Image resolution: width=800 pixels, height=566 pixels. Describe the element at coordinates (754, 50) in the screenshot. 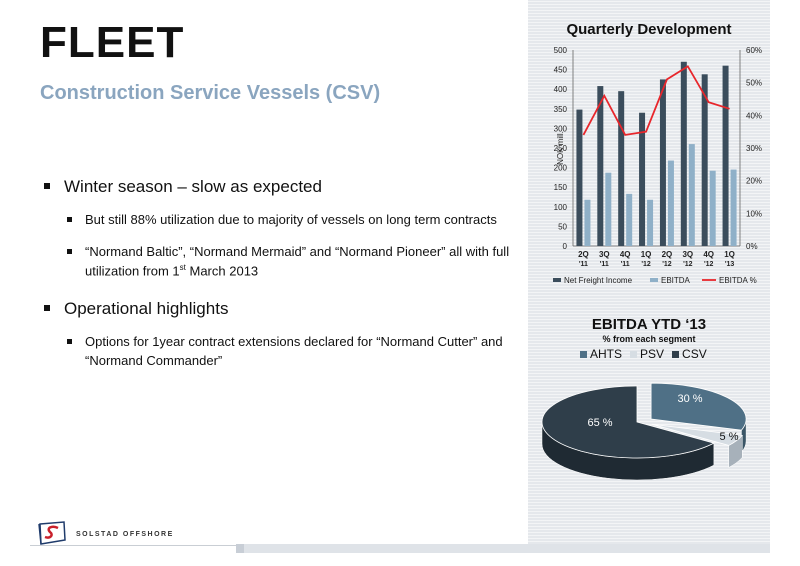

I see `y2-tick-label: 60%` at that location.